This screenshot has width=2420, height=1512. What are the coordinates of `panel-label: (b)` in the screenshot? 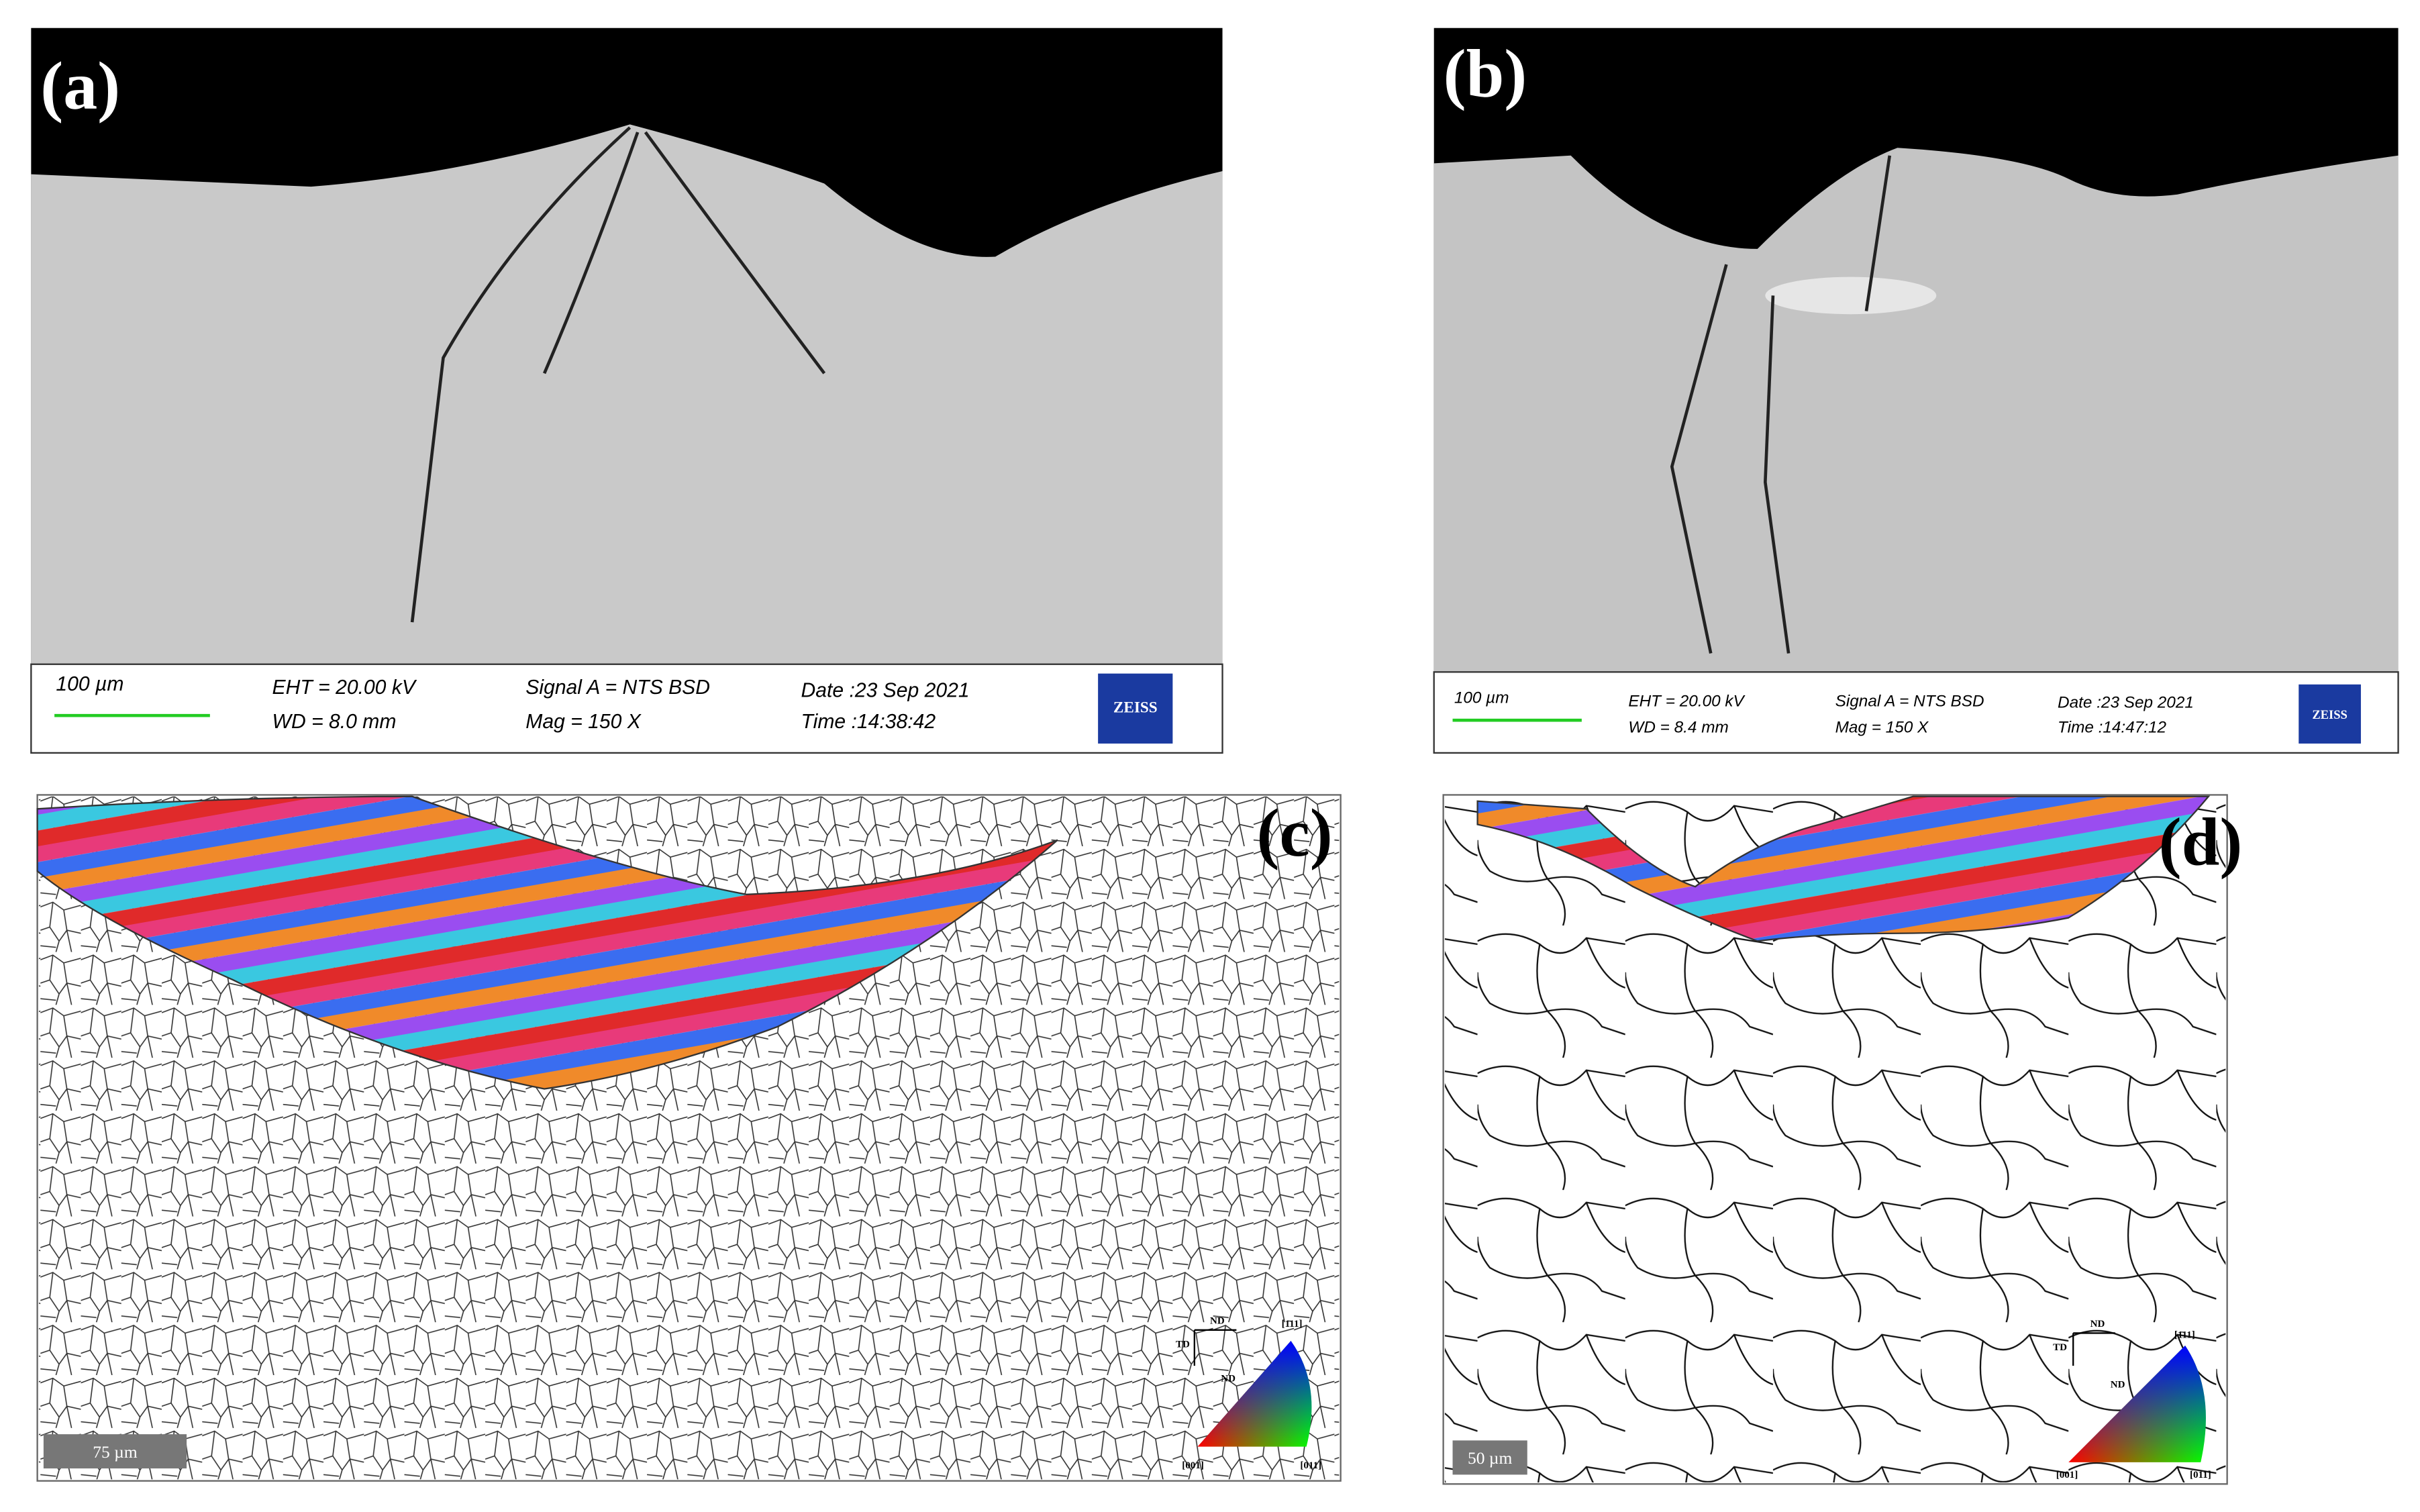 It's located at (1485, 74).